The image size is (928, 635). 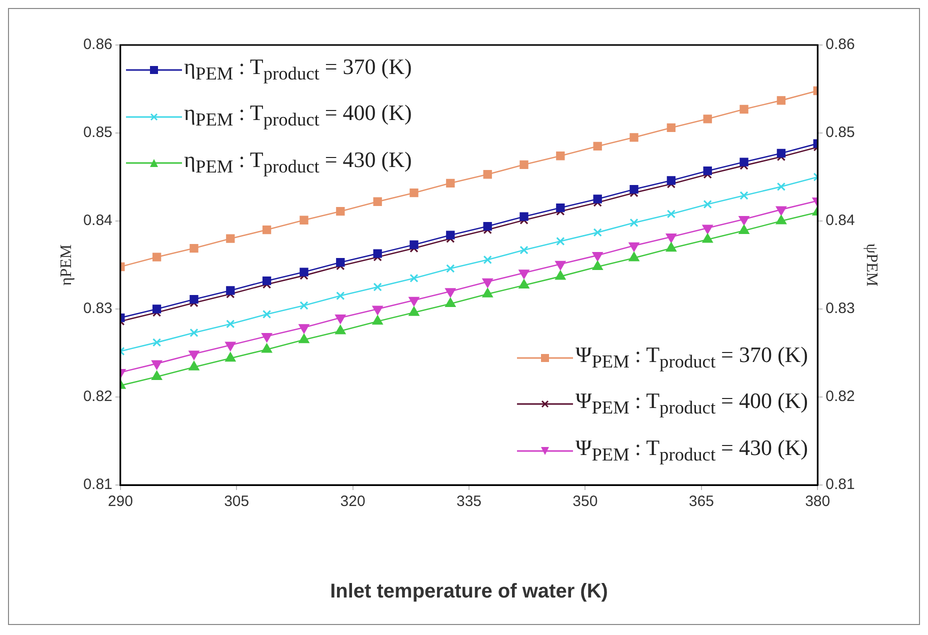 What do you see at coordinates (469, 501) in the screenshot?
I see `x-tick-label: 335` at bounding box center [469, 501].